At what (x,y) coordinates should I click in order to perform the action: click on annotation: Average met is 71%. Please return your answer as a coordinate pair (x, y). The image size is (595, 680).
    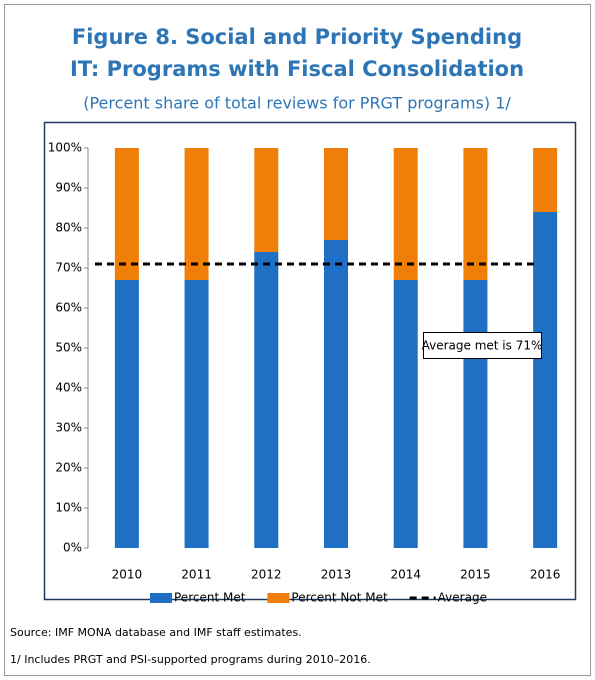
    Looking at the image, I should click on (482, 346).